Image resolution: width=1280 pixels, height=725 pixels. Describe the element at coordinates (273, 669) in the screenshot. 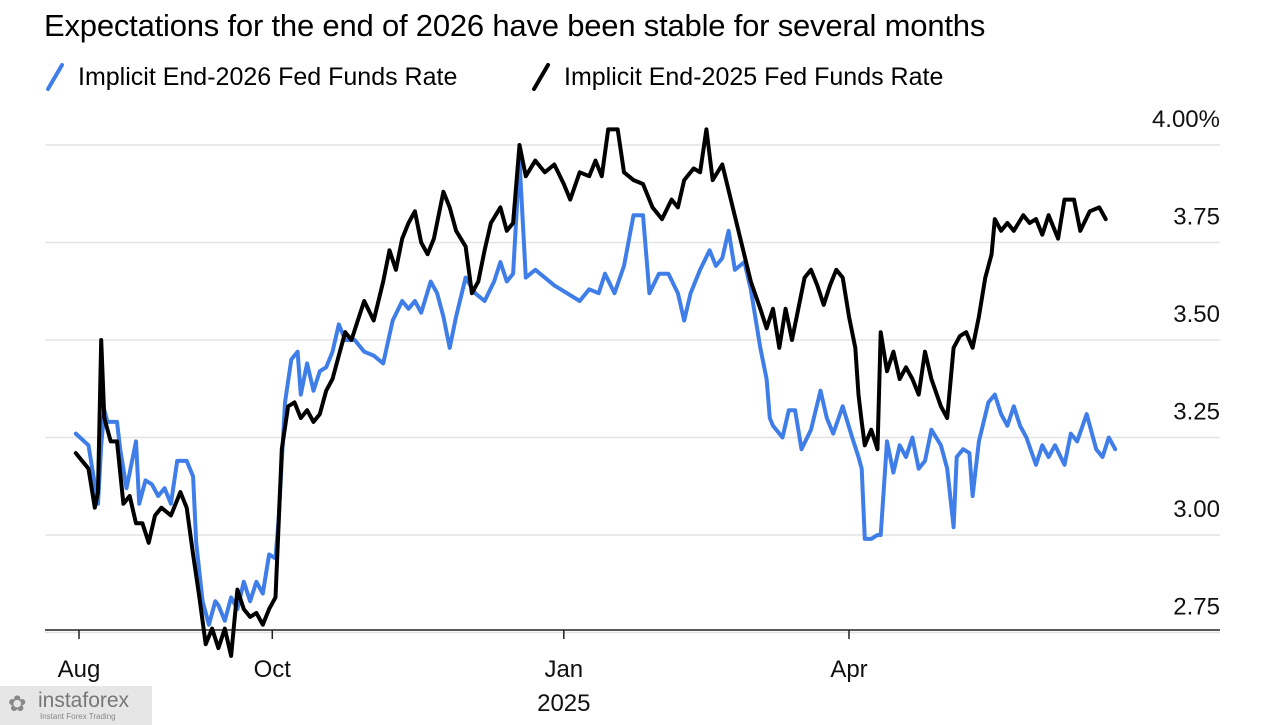

I see `x-tick-label: Oct` at that location.